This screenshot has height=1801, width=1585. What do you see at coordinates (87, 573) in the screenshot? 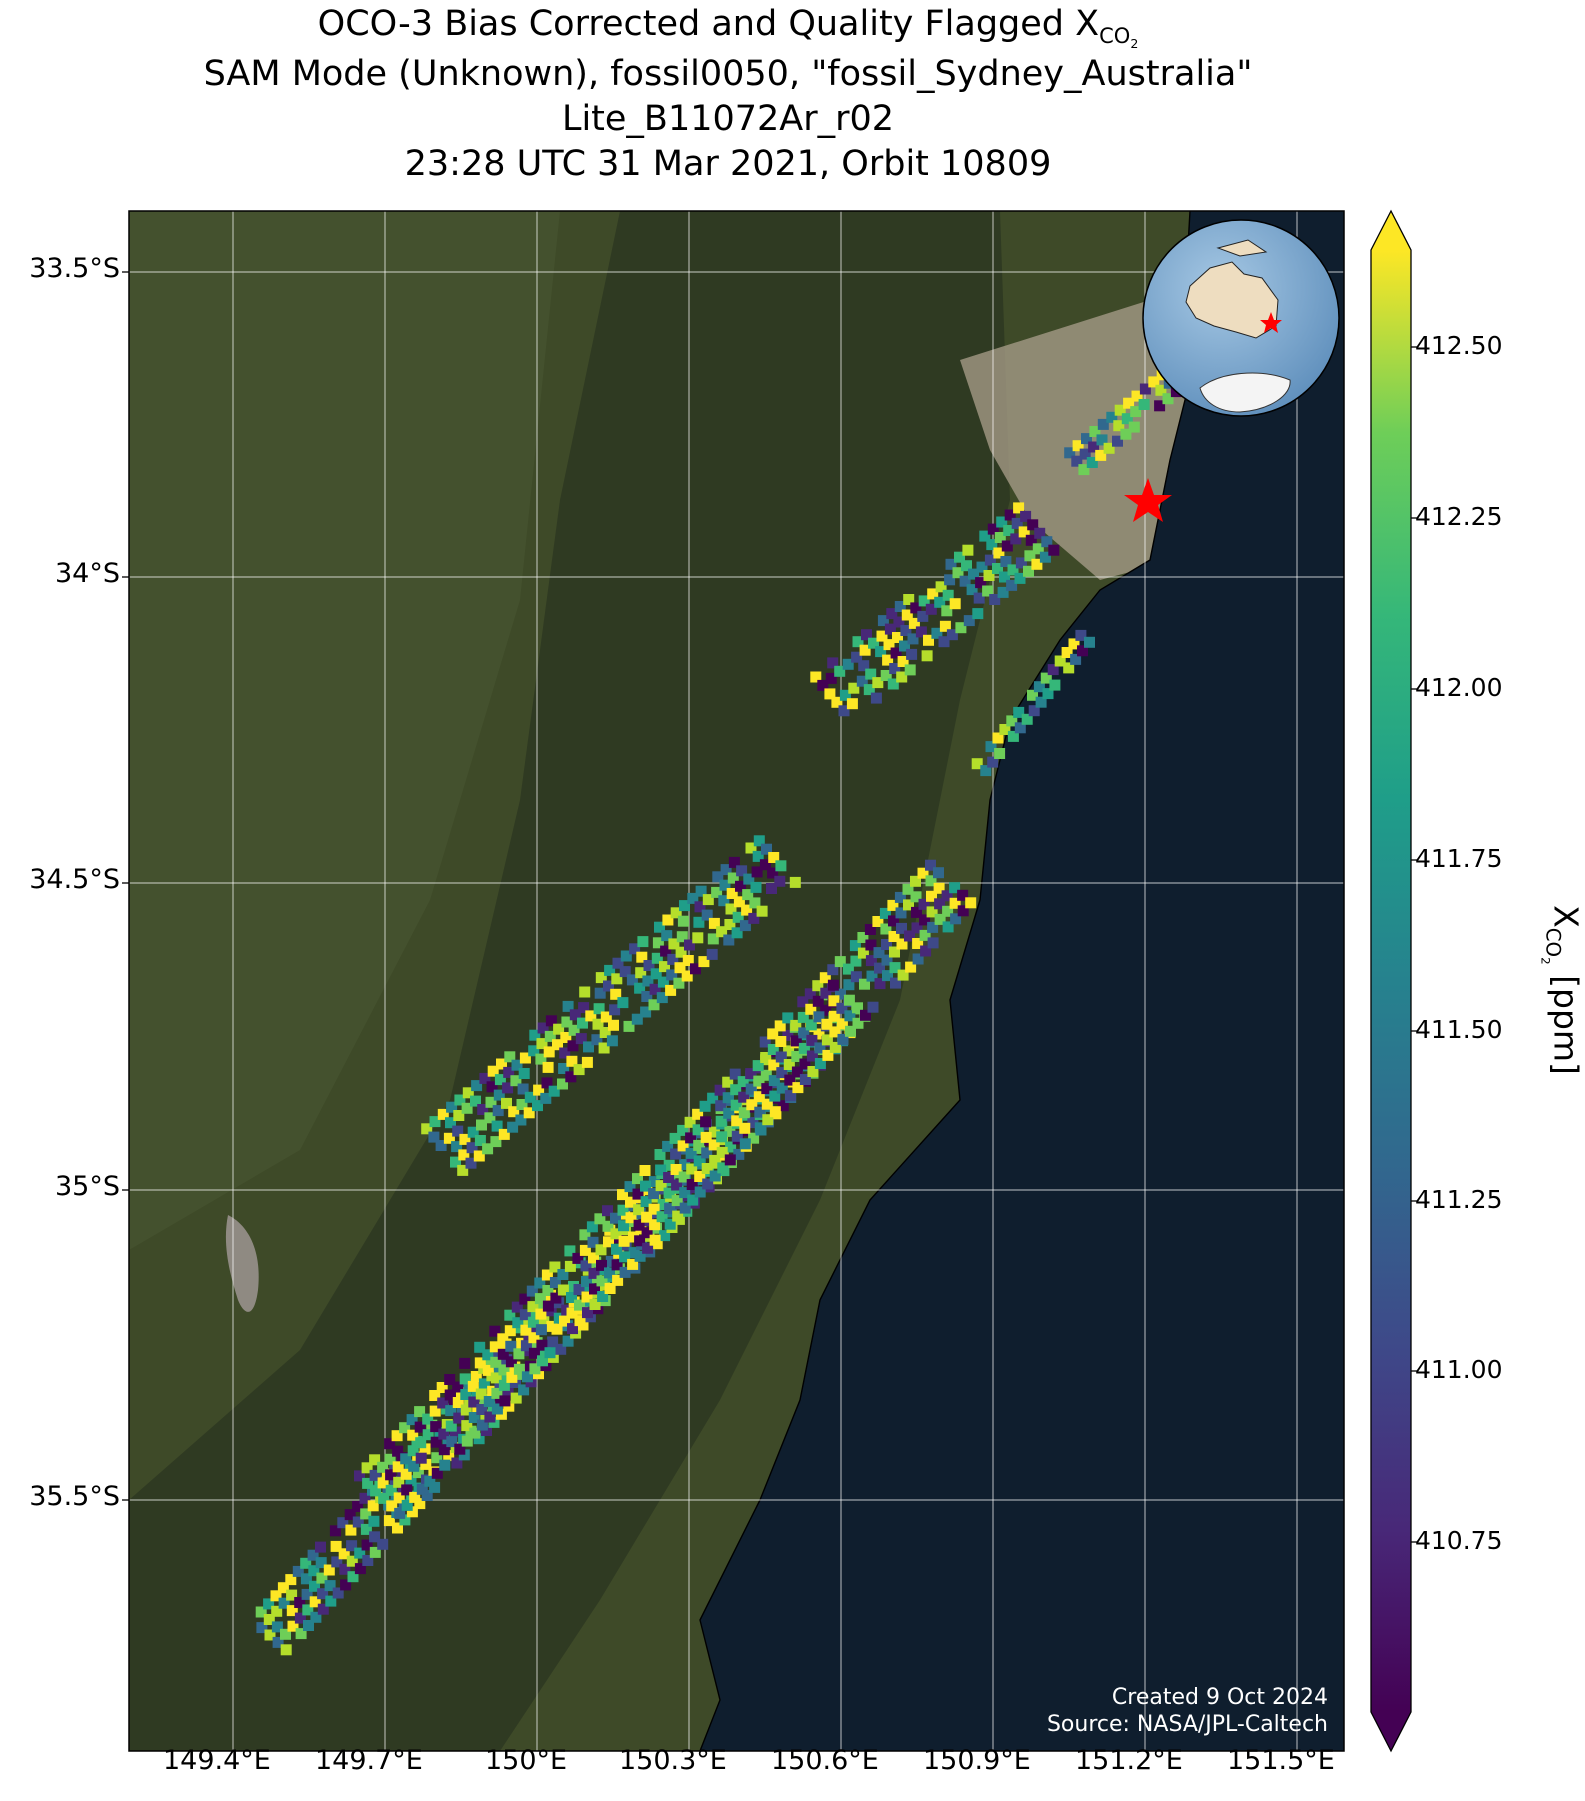
I see `lat-tick-34s: 34°S` at bounding box center [87, 573].